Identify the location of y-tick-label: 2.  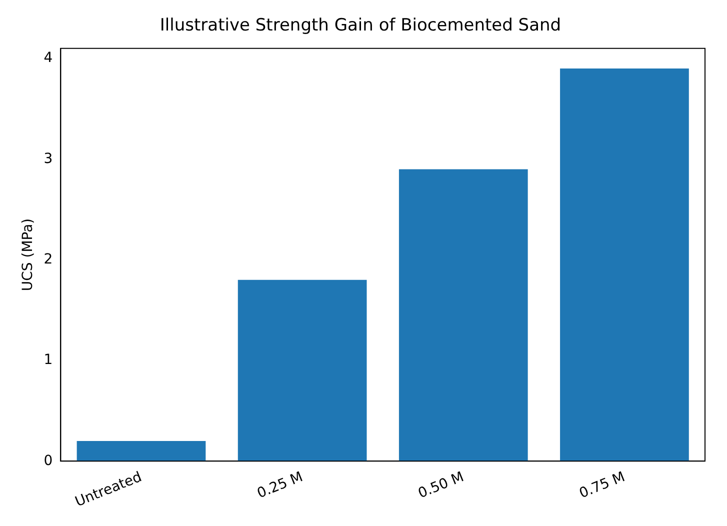
(48, 259).